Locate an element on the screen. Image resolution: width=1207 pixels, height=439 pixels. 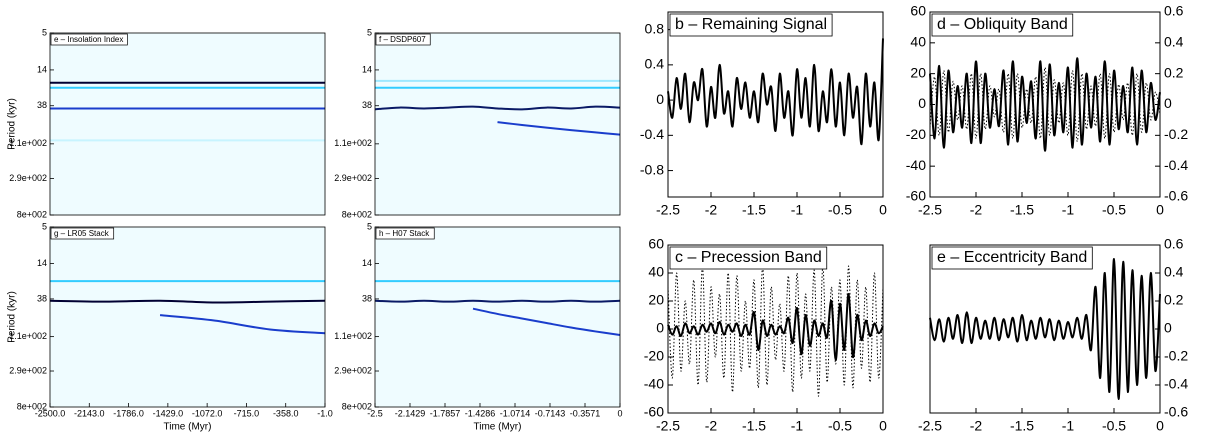
x-tick-label: -0.7143 is located at coordinates (550, 413).